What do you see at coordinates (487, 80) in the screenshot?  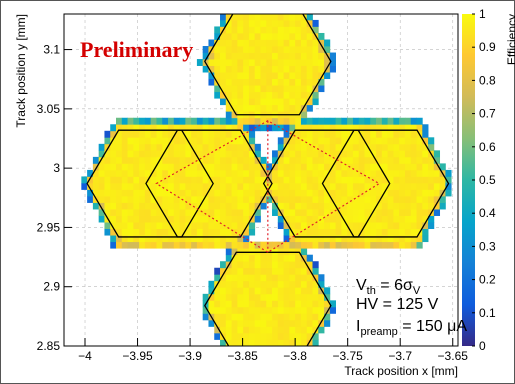 I see `palette-tick-label: 0.8` at bounding box center [487, 80].